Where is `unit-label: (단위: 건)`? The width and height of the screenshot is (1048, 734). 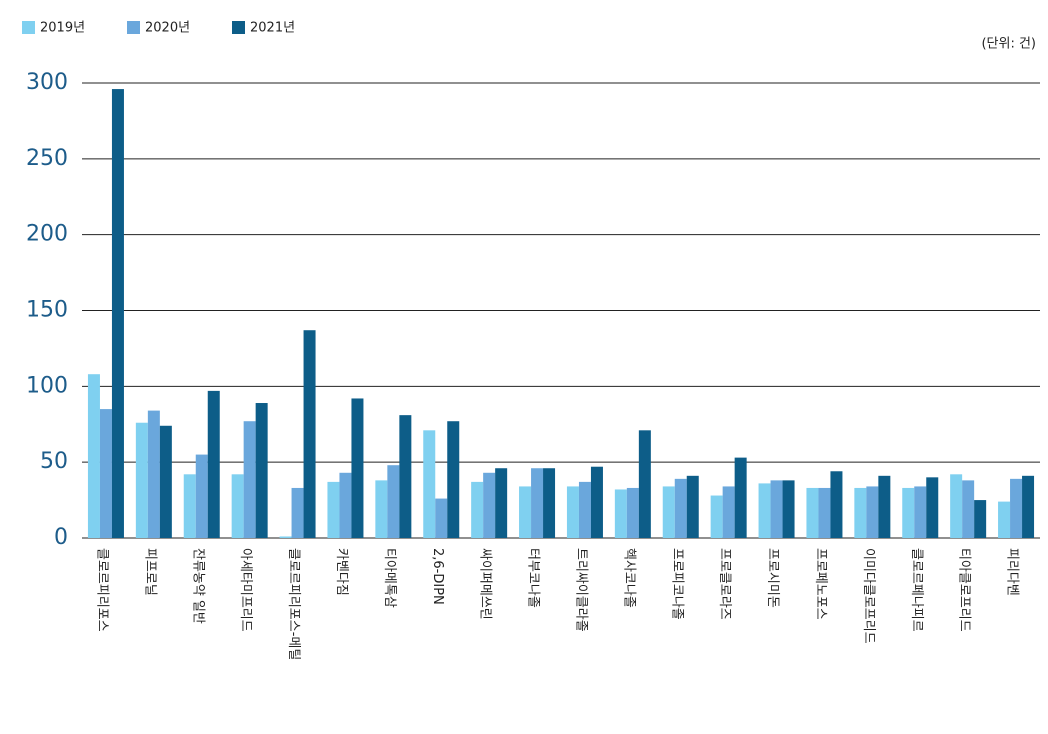 unit-label: (단위: 건) is located at coordinates (1008, 44).